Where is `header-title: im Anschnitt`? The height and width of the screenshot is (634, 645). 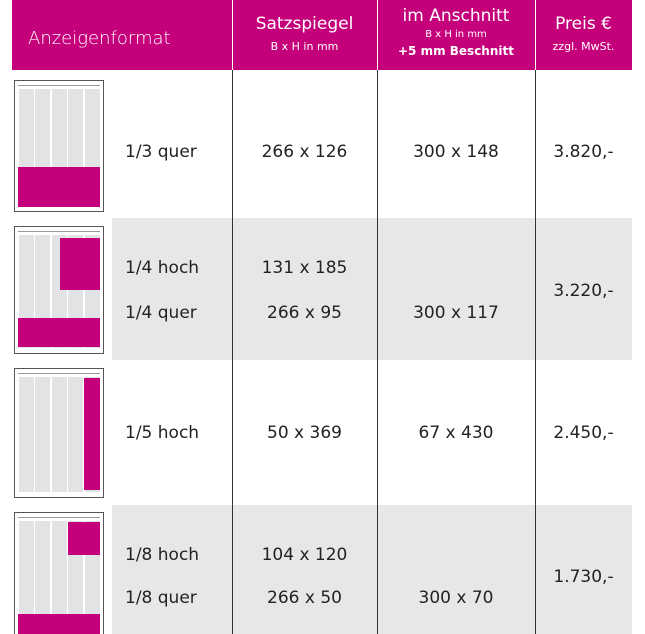 header-title: im Anschnitt is located at coordinates (456, 16).